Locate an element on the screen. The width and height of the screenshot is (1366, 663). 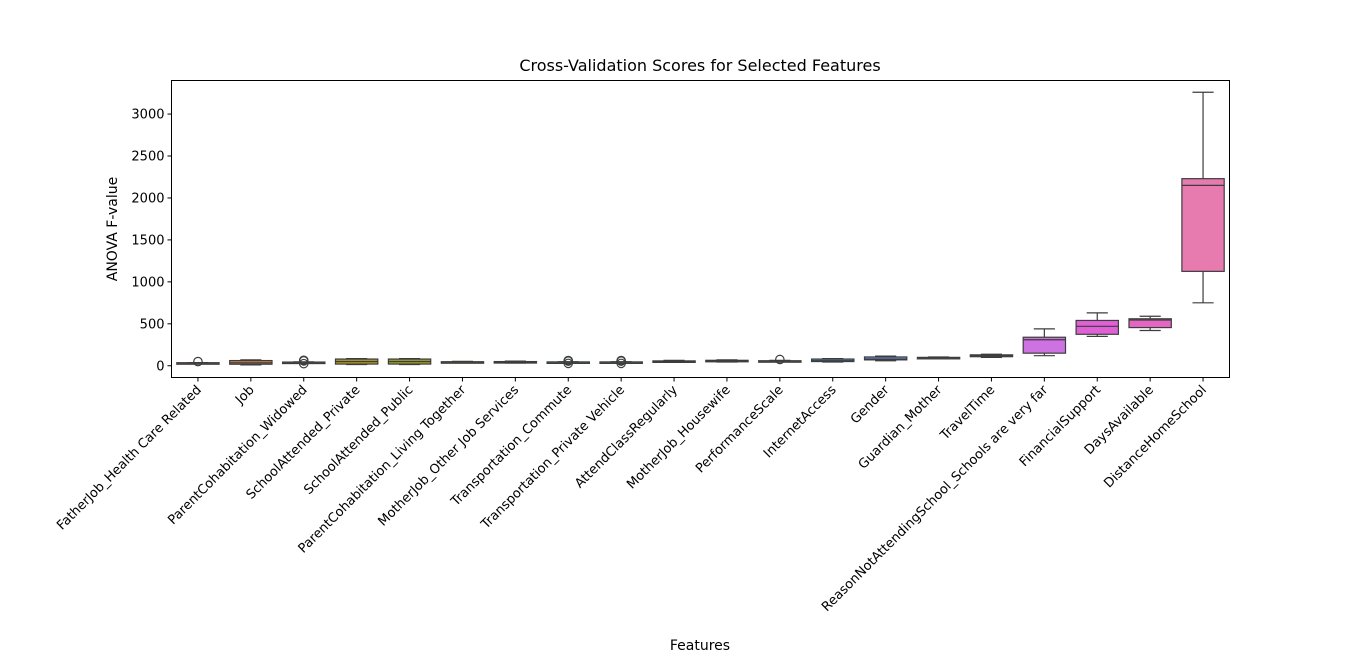
x-axis-label: Features is located at coordinates (700, 646).